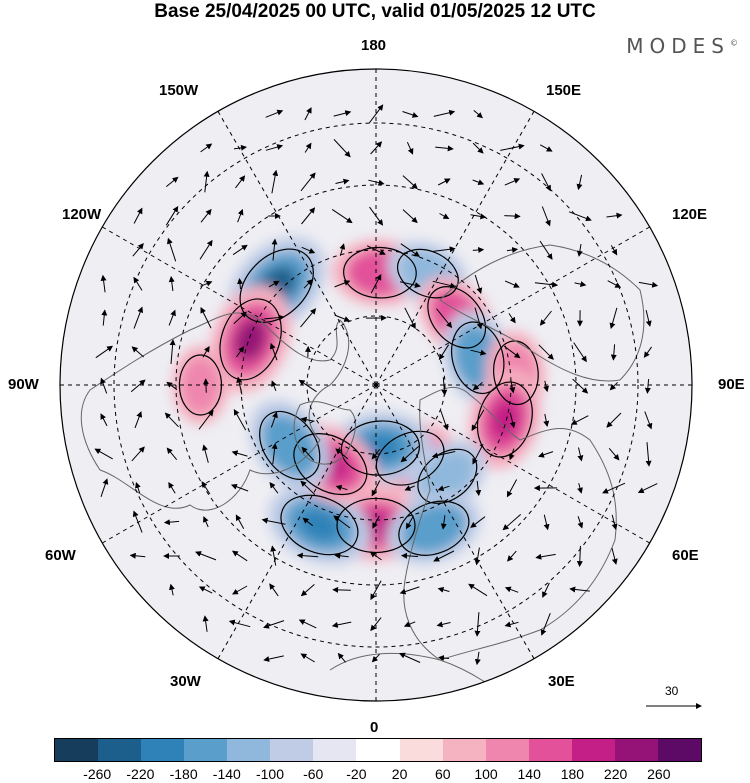  What do you see at coordinates (561, 681) in the screenshot?
I see `lon-label-30e: 30E` at bounding box center [561, 681].